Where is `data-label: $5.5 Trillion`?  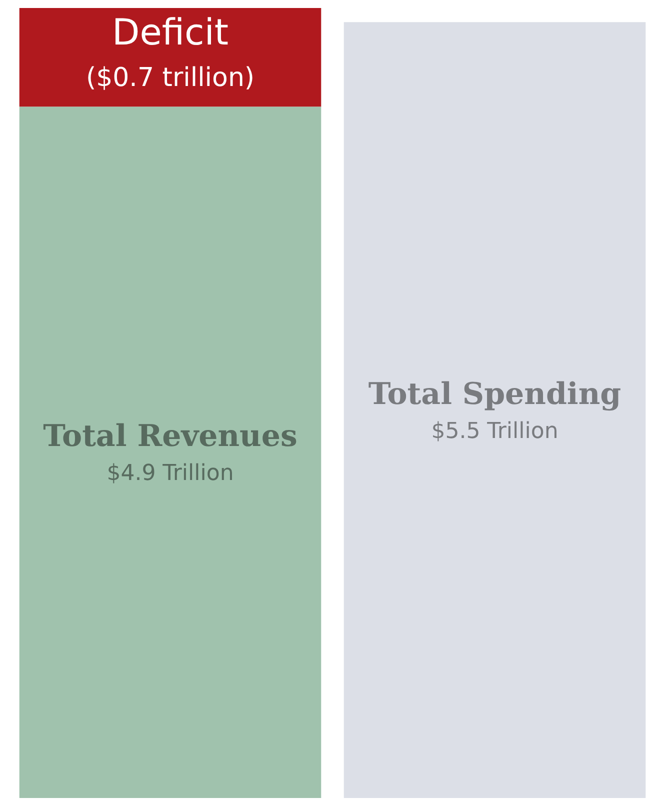 data-label: $5.5 Trillion is located at coordinates (494, 431).